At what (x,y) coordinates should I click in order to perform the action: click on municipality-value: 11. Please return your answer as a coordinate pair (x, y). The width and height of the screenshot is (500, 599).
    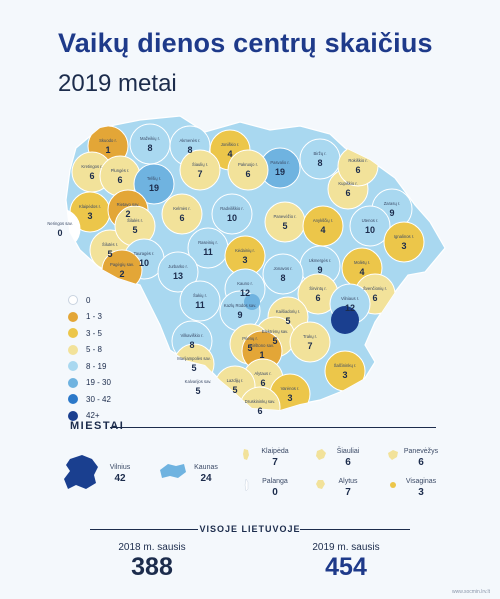
    Looking at the image, I should click on (200, 305).